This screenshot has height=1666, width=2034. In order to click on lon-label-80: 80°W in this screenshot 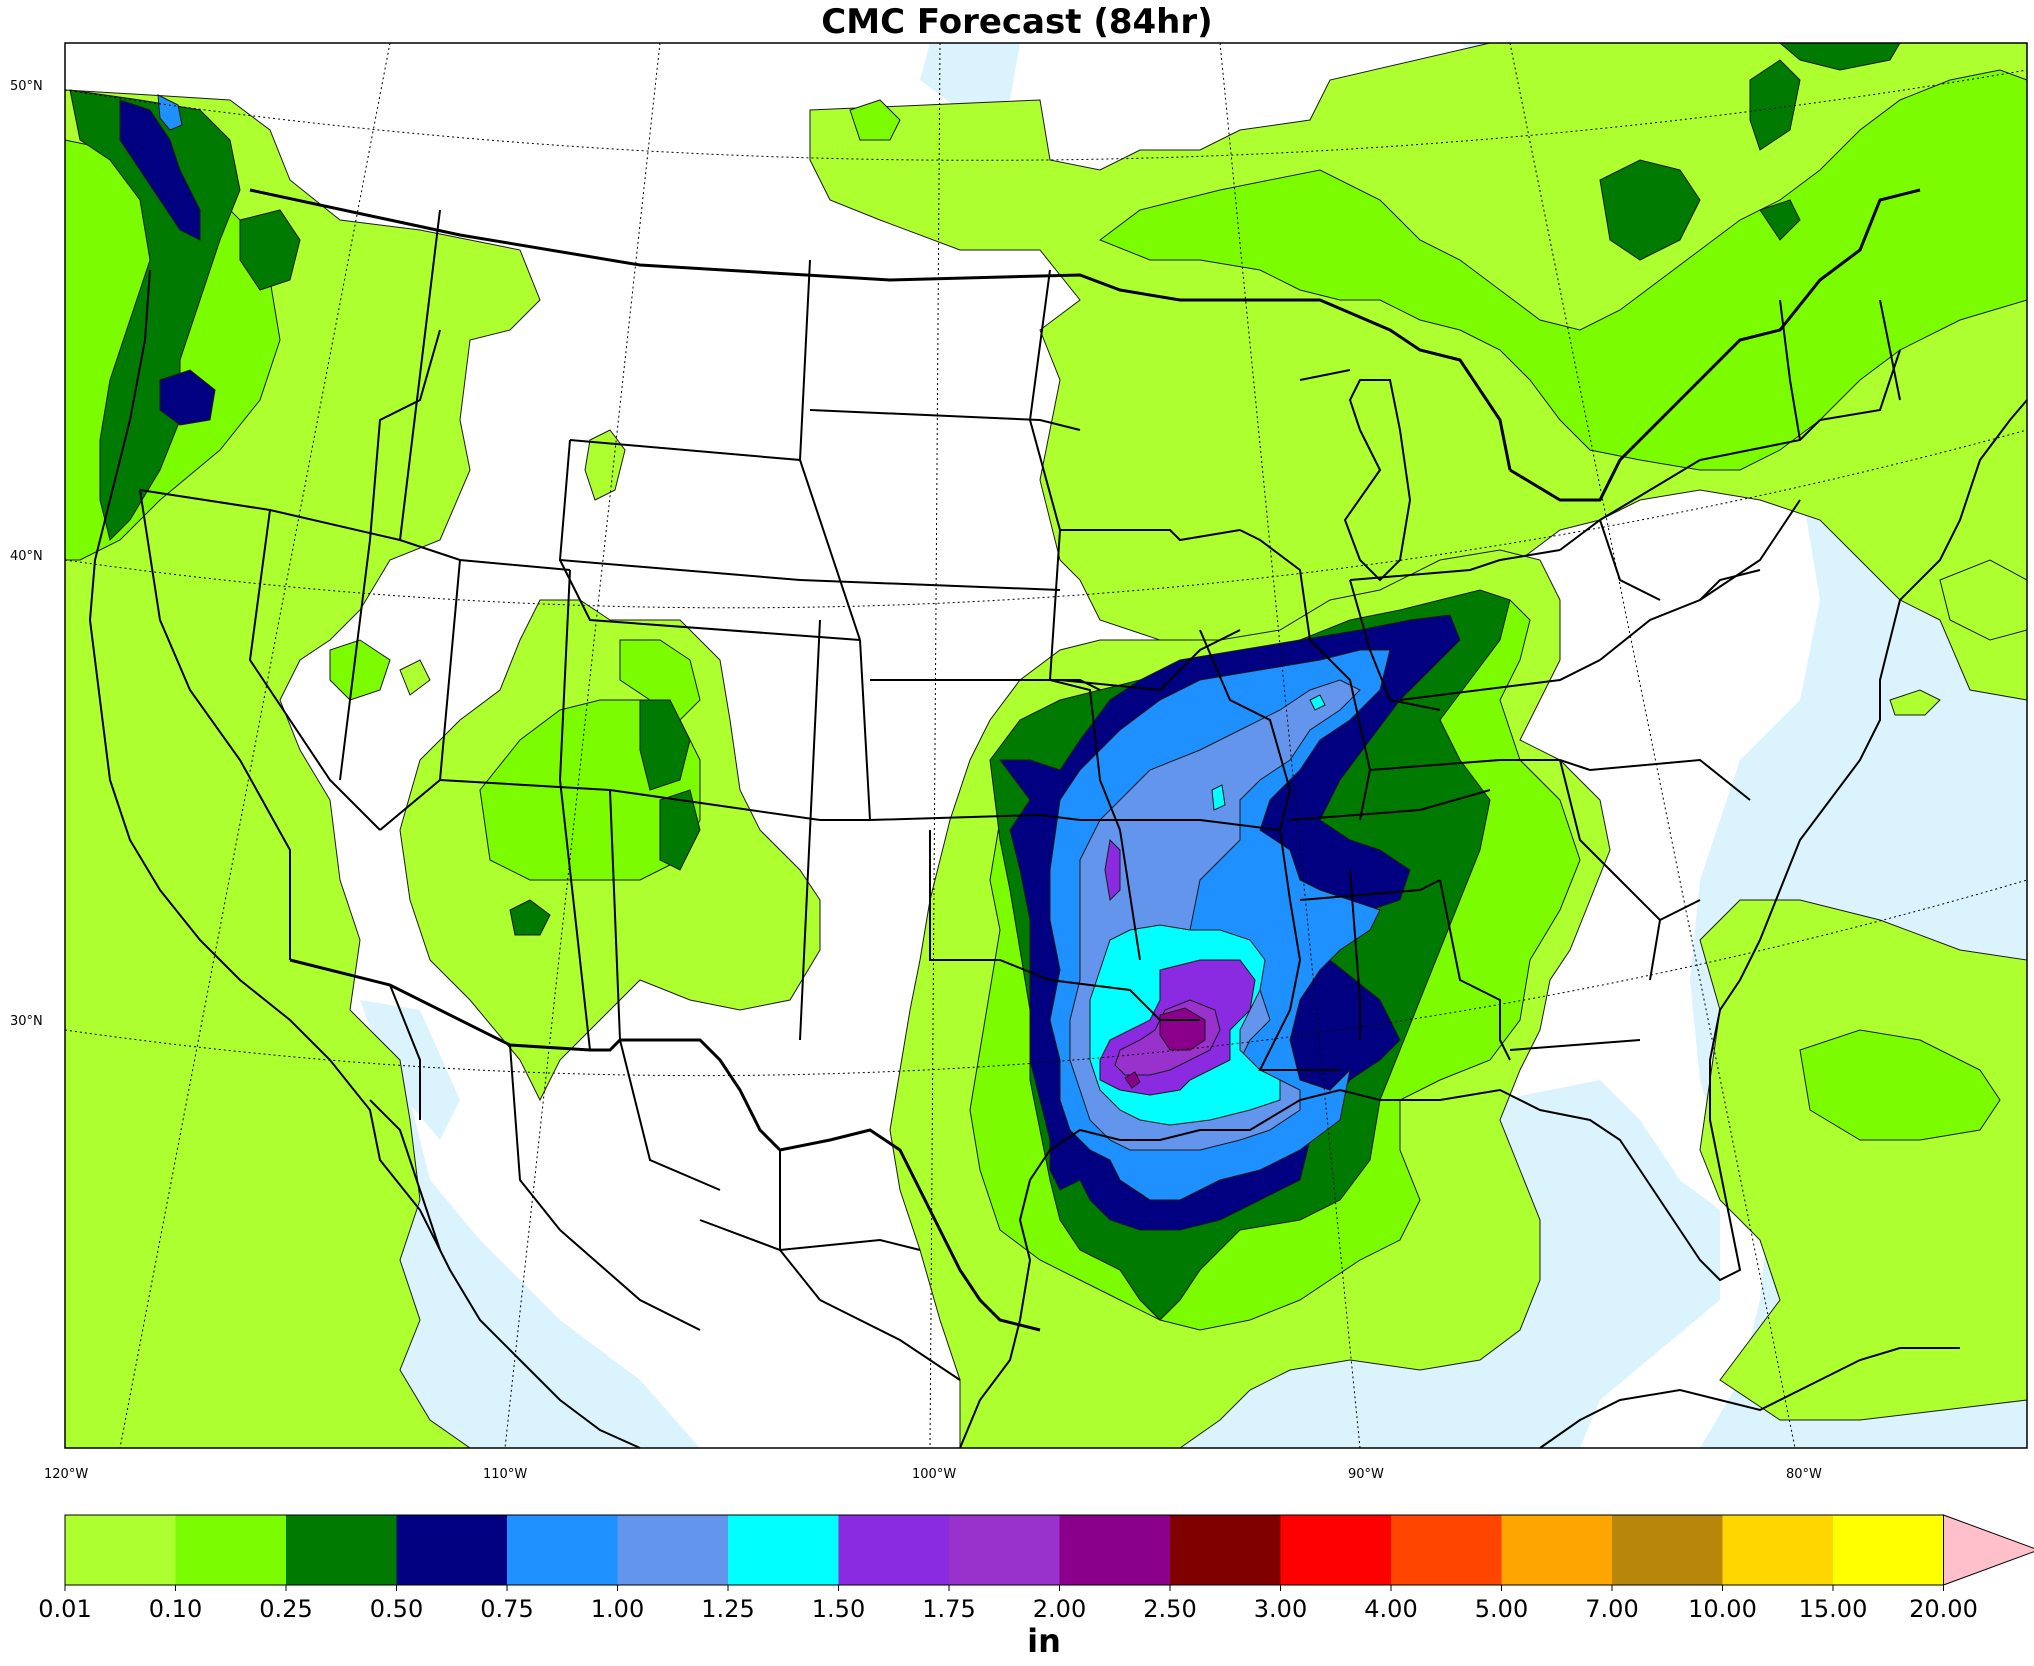, I will do `click(1804, 1474)`.